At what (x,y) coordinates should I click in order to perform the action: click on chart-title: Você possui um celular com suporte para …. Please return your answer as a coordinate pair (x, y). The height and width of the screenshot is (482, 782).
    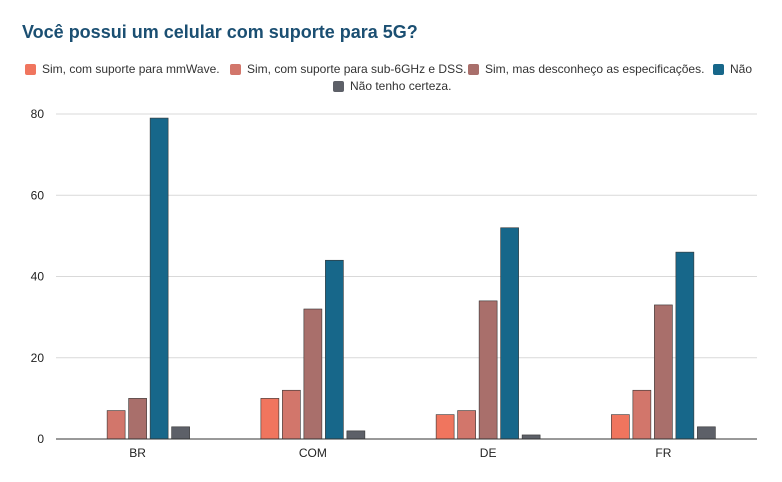
    Looking at the image, I should click on (220, 32).